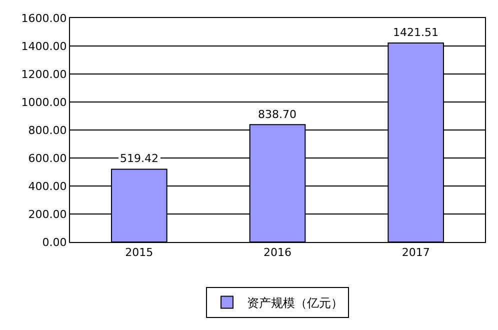 This screenshot has height=330, width=498. What do you see at coordinates (415, 32) in the screenshot?
I see `text: 1421.51` at bounding box center [415, 32].